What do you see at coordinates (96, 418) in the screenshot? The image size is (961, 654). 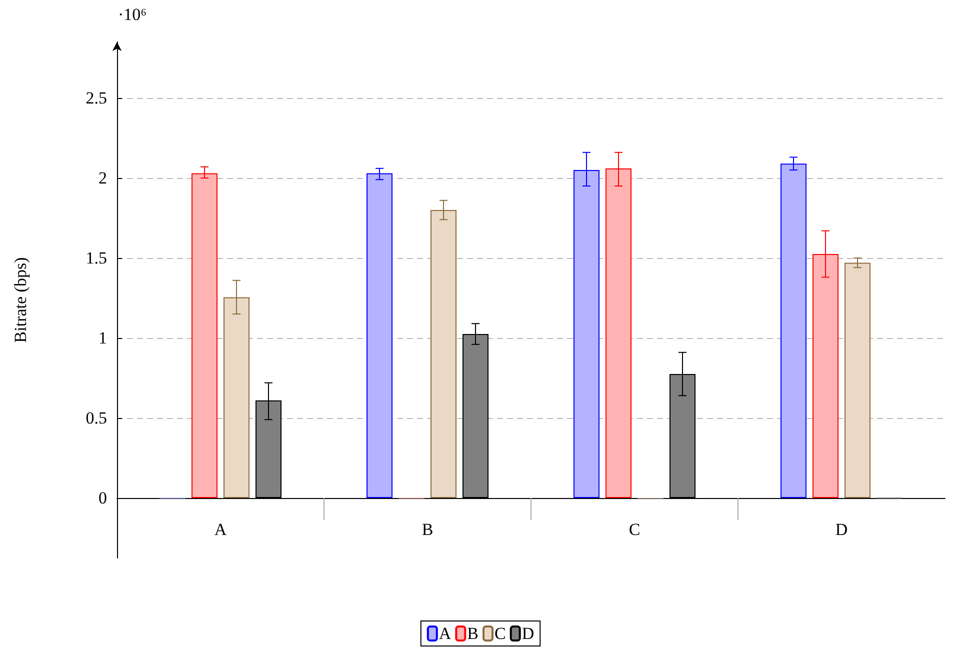 I see `y-tick-label: 0.5` at bounding box center [96, 418].